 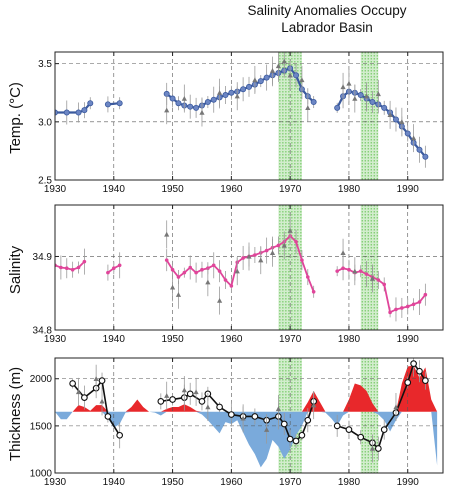 I want to click on y-tick-label: 1500, so click(x=41, y=426).